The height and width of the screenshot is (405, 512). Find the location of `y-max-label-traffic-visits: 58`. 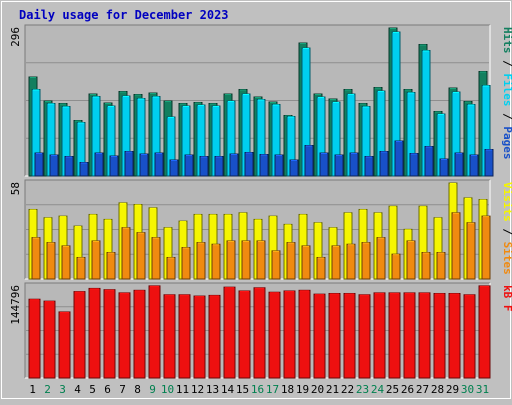

y-max-label-traffic-visits: 58 is located at coordinates (15, 188).